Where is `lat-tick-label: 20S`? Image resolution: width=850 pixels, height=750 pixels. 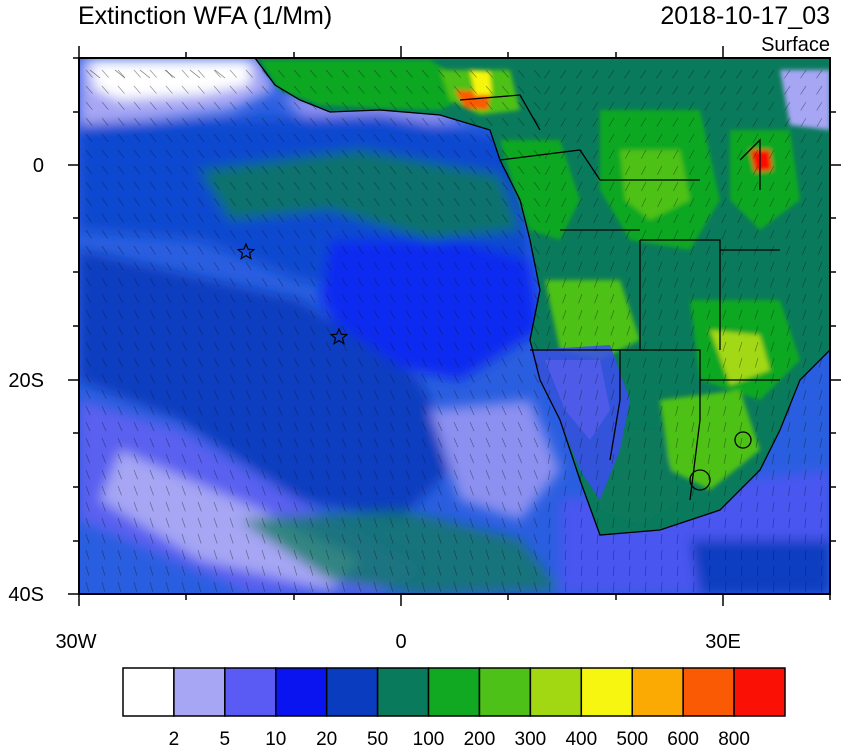
lat-tick-label: 20S is located at coordinates (26, 381).